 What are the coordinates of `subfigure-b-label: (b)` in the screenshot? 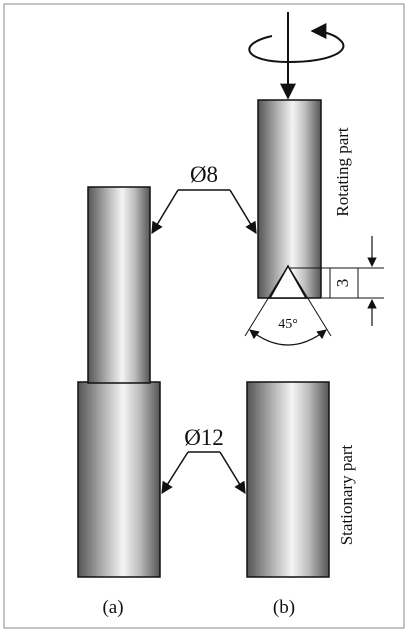 It's located at (284, 607).